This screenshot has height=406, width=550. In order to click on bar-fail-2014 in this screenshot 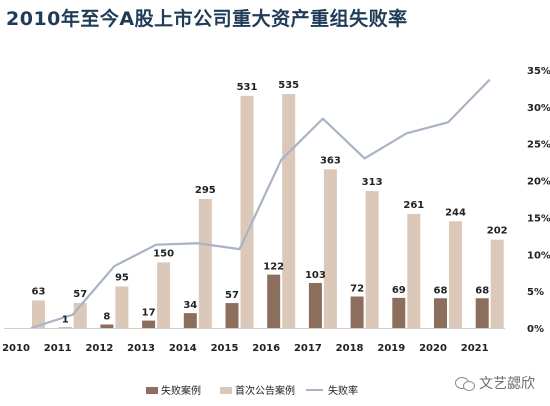, I will do `click(190, 320)`.